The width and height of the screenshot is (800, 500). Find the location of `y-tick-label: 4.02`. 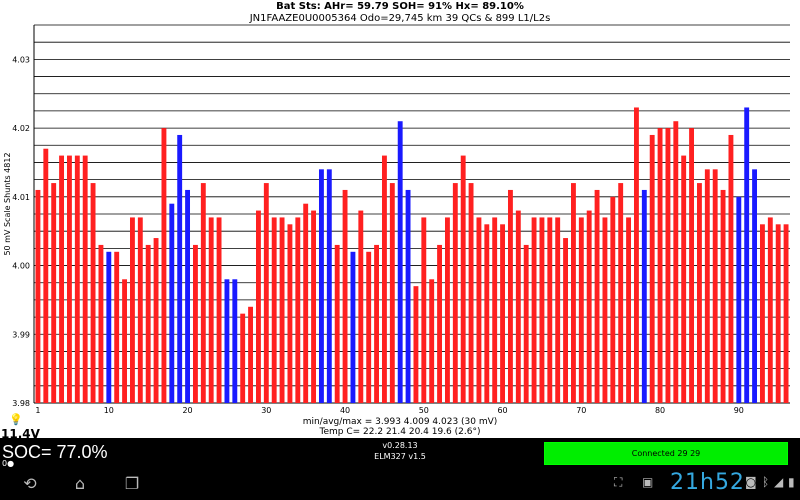

y-tick-label: 4.02 is located at coordinates (21, 128).